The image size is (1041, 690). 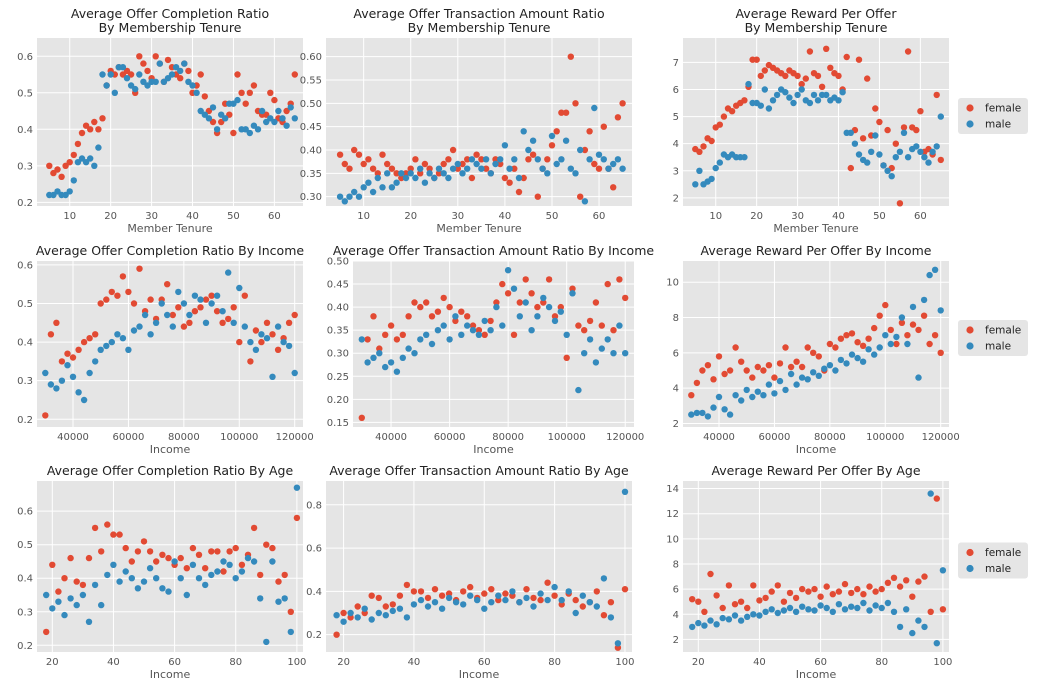 What do you see at coordinates (993, 560) in the screenshot?
I see `legend: female male` at bounding box center [993, 560].